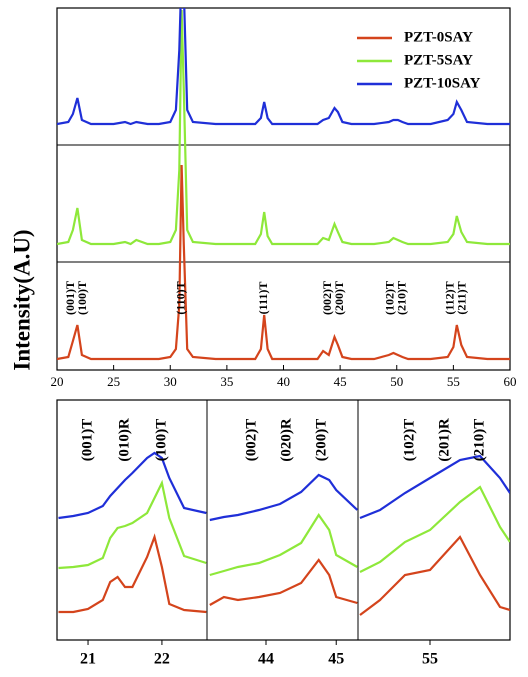 The height and width of the screenshot is (677, 528). I want to click on peak-label: (010)R, so click(124, 439).